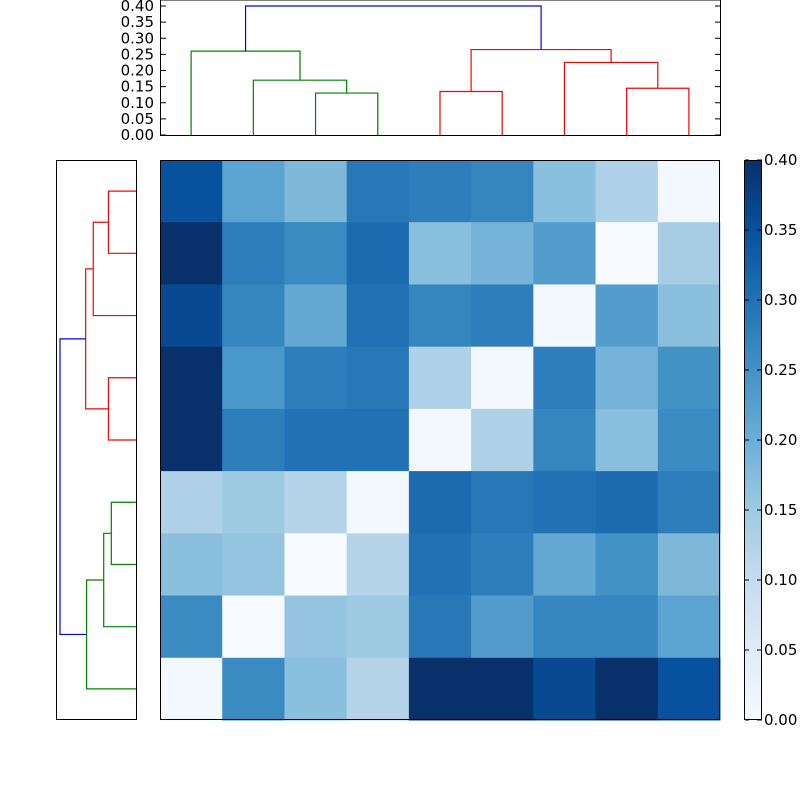 This screenshot has width=800, height=800. I want to click on top-dendrogram-tick-label: 0.30, so click(137, 38).